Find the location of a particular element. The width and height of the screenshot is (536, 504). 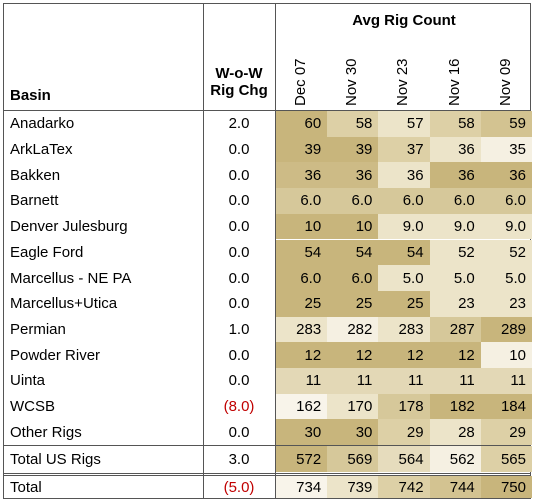

basin-name: Powder River is located at coordinates (55, 355).